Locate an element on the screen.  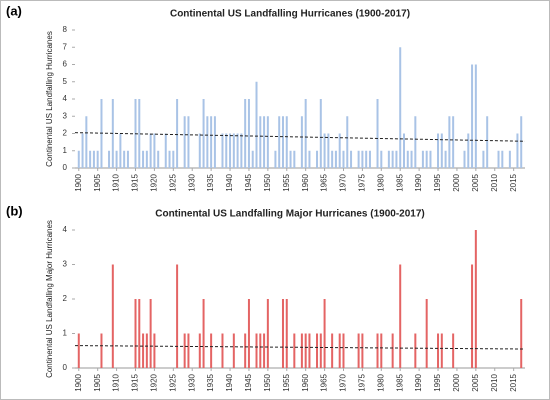
y-axis-label: Continental US Landfalling Hurricanes is located at coordinates (49, 99).